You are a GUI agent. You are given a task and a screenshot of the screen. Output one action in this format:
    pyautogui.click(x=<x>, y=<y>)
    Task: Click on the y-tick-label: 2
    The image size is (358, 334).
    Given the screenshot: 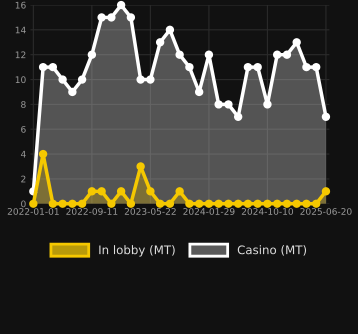 What is the action you would take?
    pyautogui.click(x=23, y=179)
    